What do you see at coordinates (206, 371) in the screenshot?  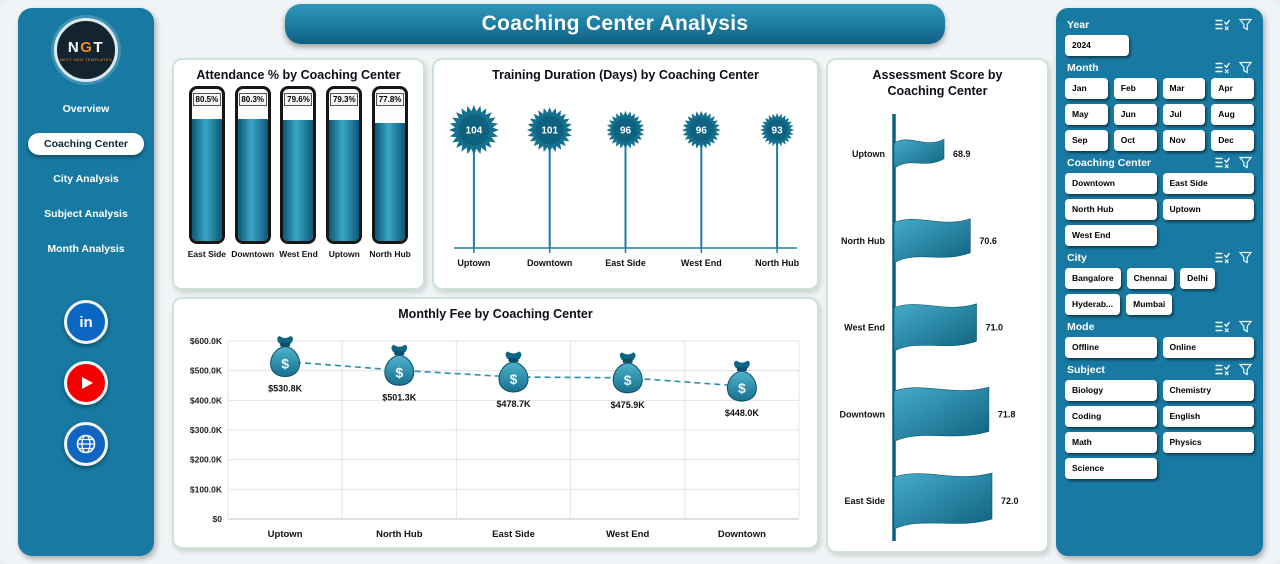 I see `y-axis-tick-label: $500.0K` at bounding box center [206, 371].